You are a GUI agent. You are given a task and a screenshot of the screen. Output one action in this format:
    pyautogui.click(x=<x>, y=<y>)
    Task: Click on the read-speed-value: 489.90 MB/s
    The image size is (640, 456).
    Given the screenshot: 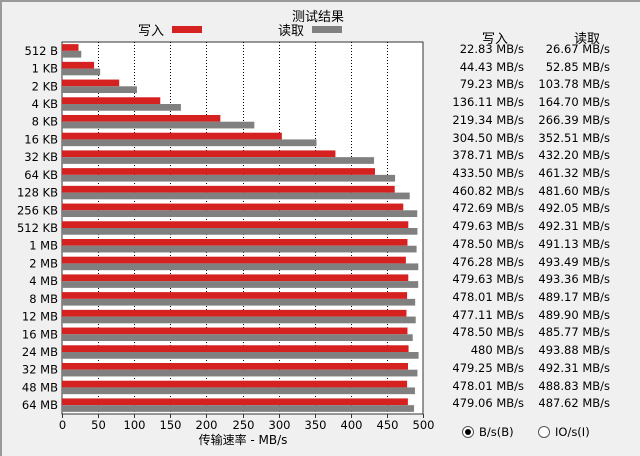 What is the action you would take?
    pyautogui.click(x=574, y=314)
    